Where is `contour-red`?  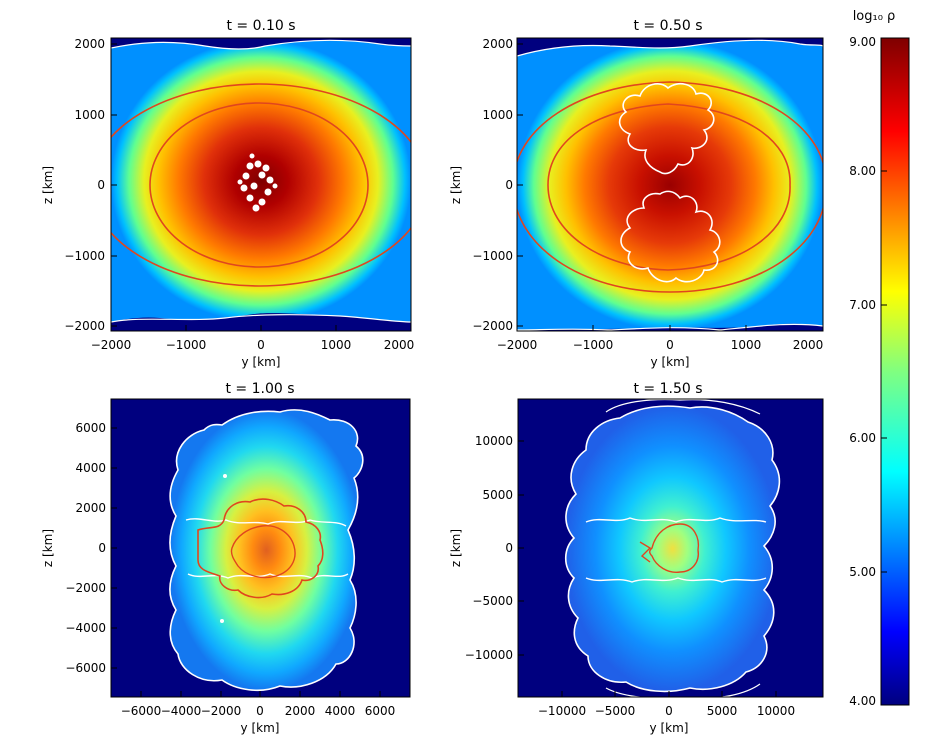
contour-red is located at coordinates (669, 548).